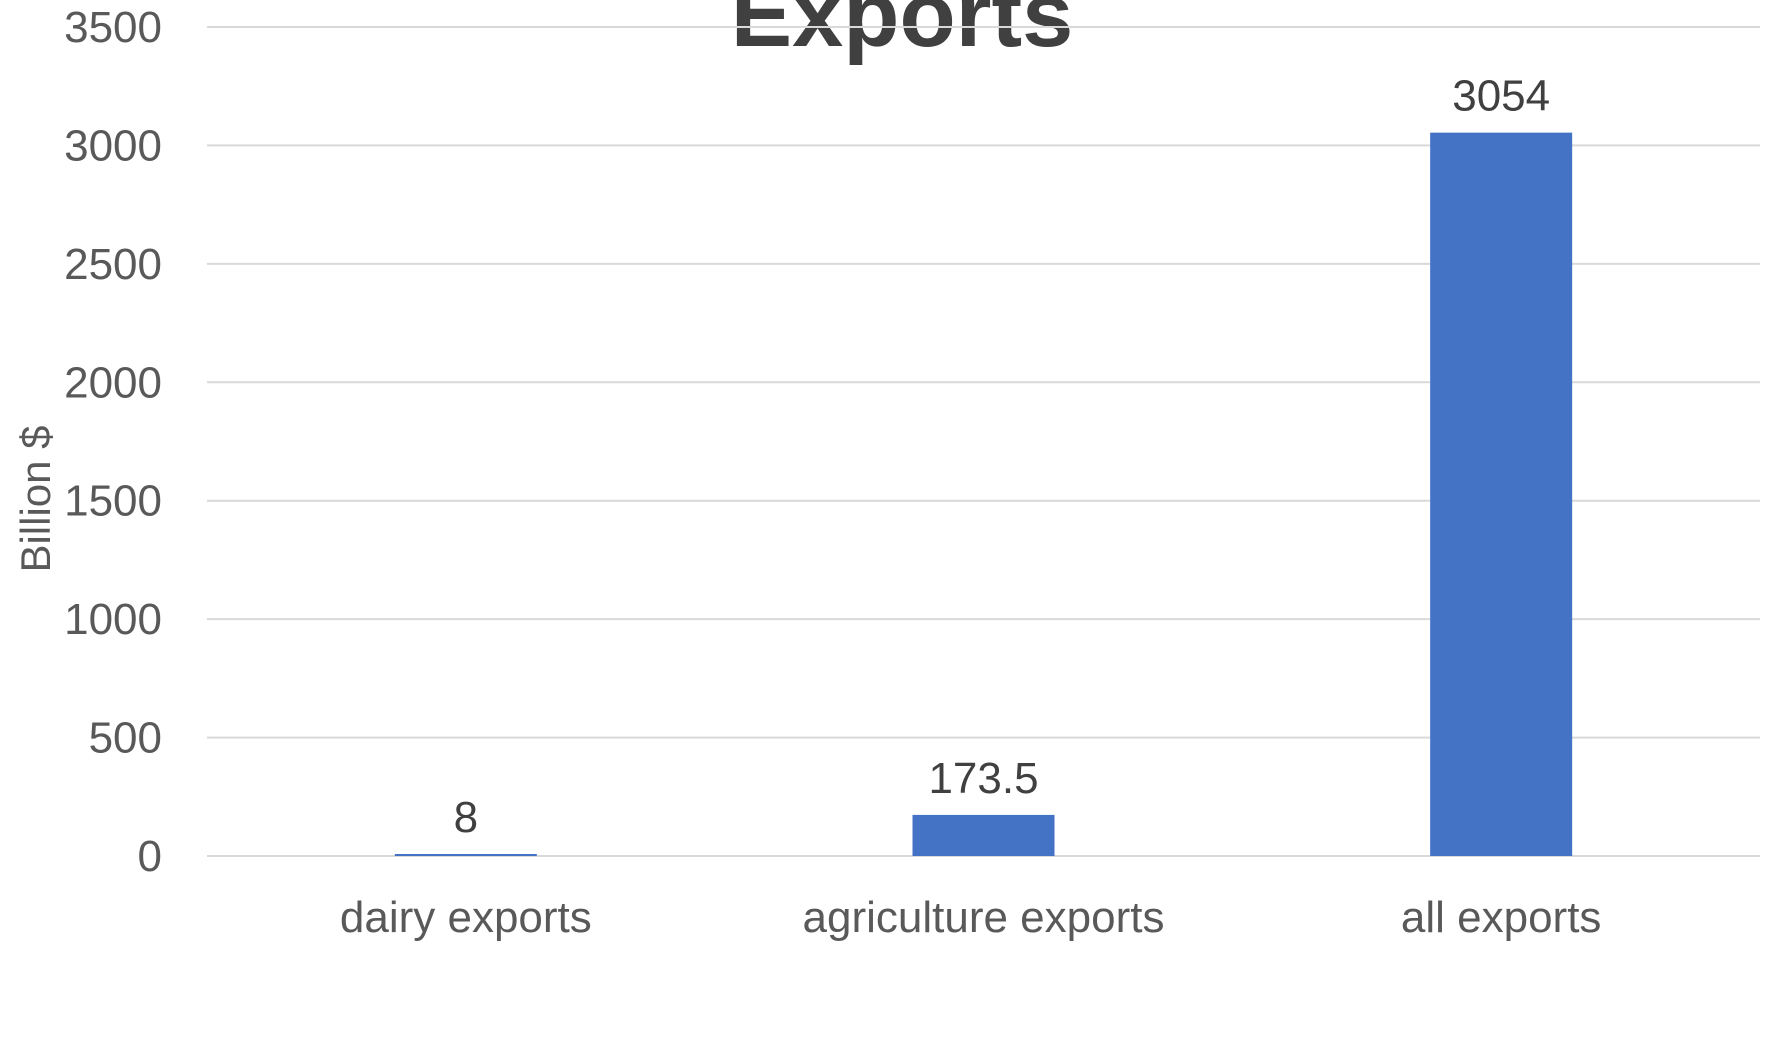 This screenshot has width=1765, height=1061. I want to click on chart-title: Exports, so click(902, 33).